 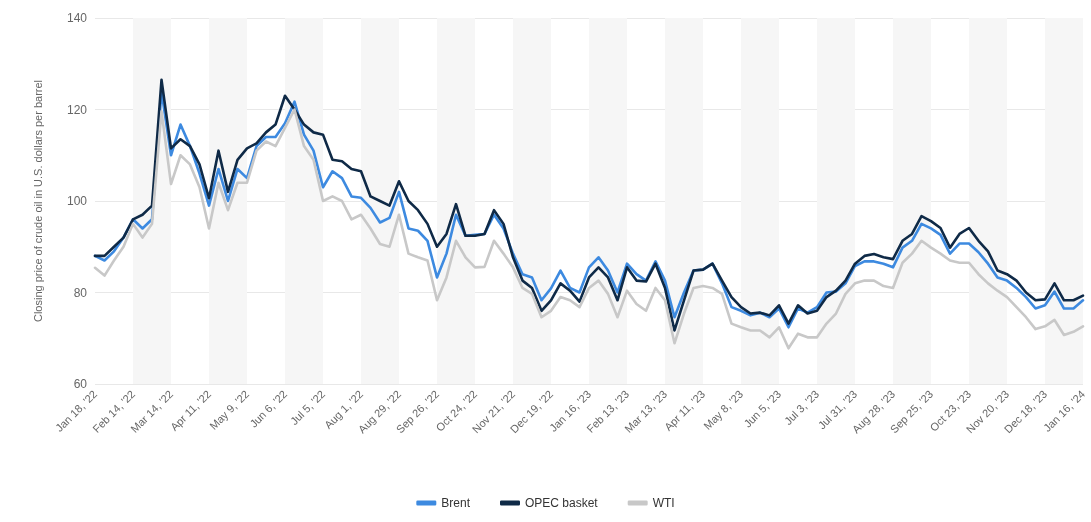 I want to click on legend-label: Brent, so click(x=456, y=503).